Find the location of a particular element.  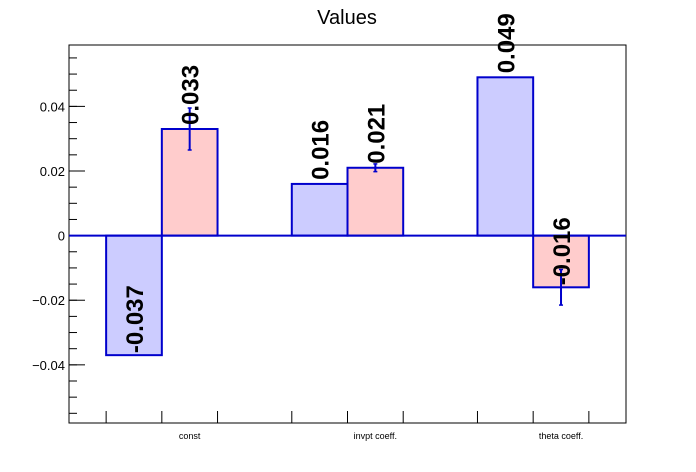

chart-title: Values is located at coordinates (347, 18).